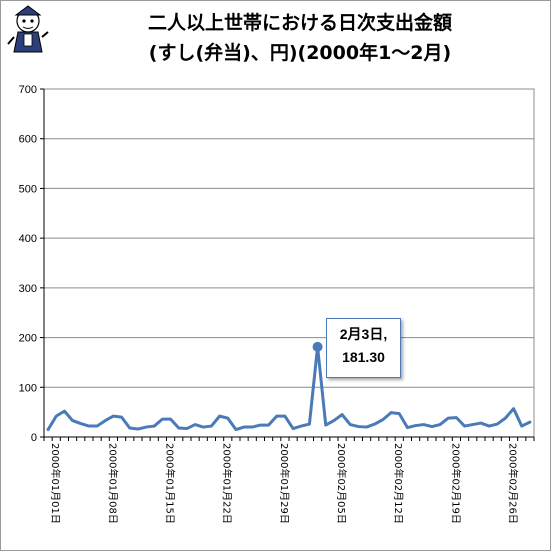 The width and height of the screenshot is (551, 551). What do you see at coordinates (28, 339) in the screenshot?
I see `y-tick-label: 200` at bounding box center [28, 339].